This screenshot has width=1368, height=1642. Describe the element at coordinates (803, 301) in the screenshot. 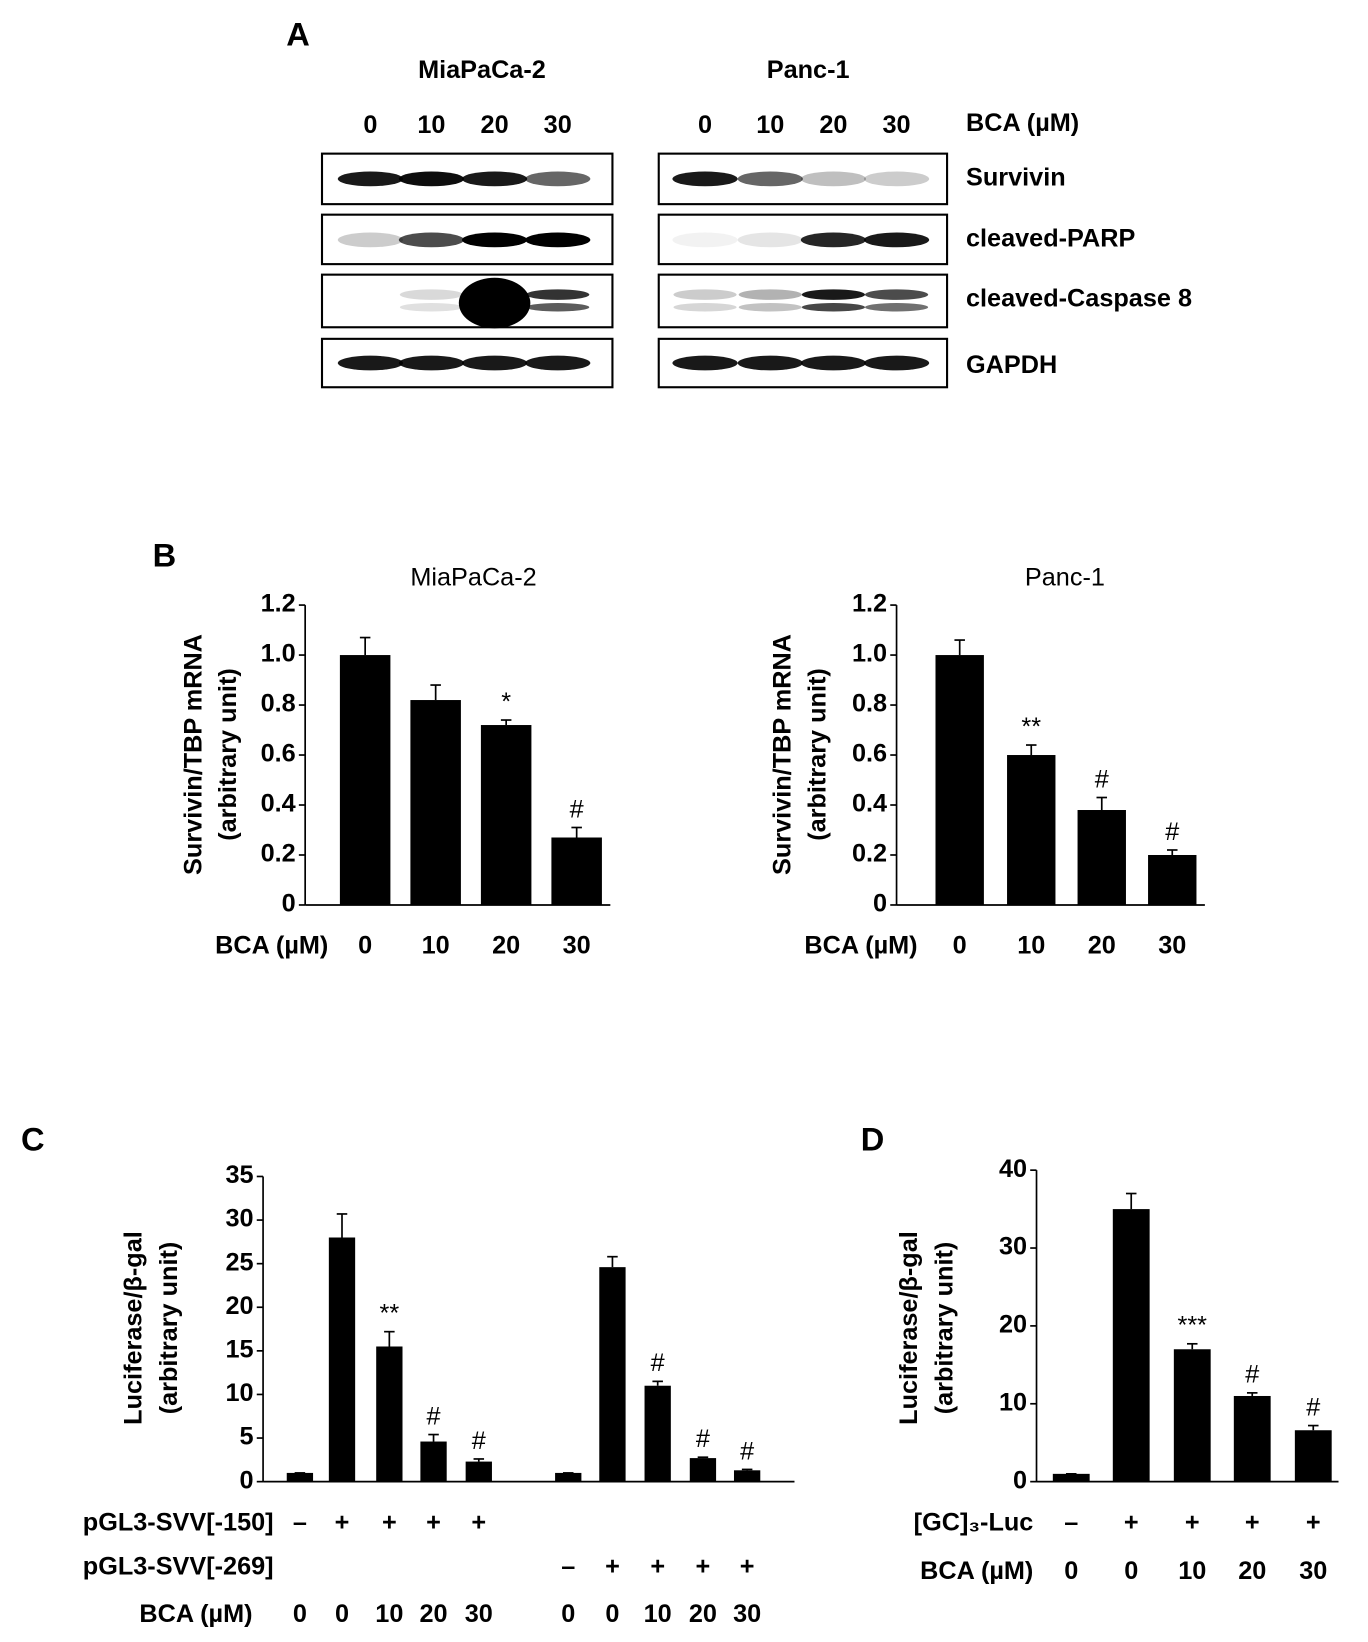

I see `blot-frame` at that location.